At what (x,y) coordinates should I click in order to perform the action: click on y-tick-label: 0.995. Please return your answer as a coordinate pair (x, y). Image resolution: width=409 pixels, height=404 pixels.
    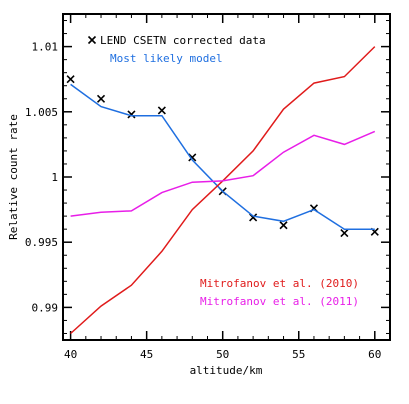
    Looking at the image, I should click on (41, 242).